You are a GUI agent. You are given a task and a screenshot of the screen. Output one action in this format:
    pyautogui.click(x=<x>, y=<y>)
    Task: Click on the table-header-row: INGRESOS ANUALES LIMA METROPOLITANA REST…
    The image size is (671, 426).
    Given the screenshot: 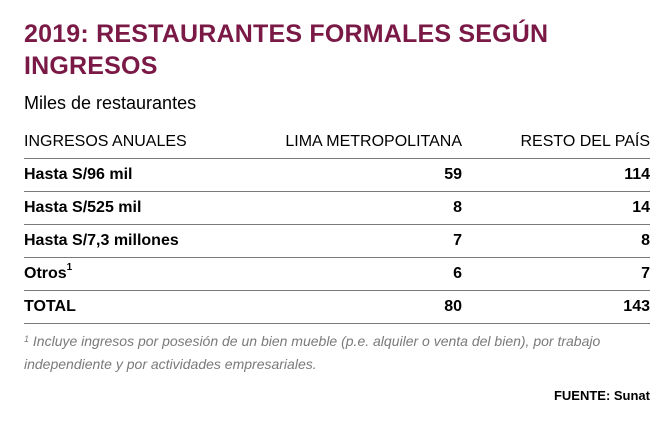 What is the action you would take?
    pyautogui.click(x=337, y=145)
    